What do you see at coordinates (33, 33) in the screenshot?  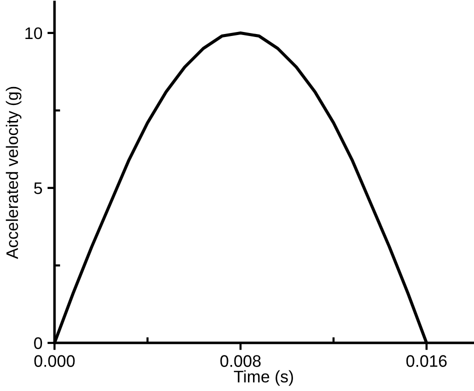 I see `y-tick-label: 10` at bounding box center [33, 33].